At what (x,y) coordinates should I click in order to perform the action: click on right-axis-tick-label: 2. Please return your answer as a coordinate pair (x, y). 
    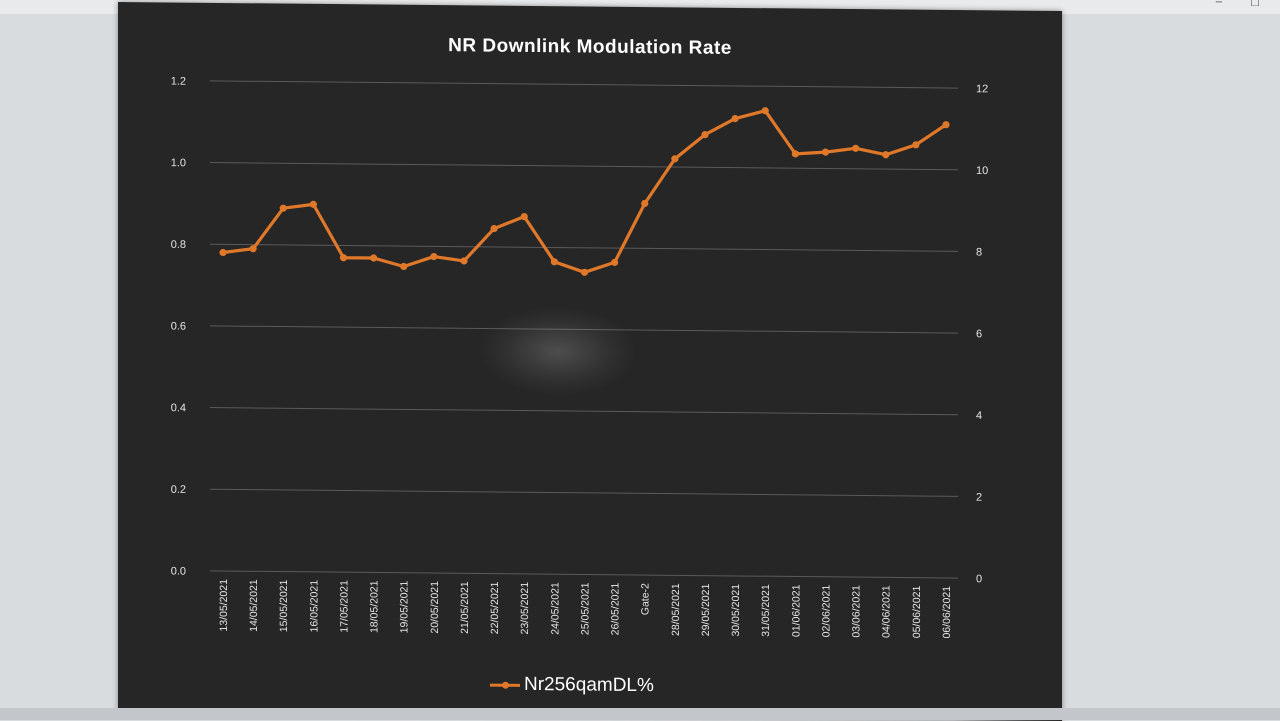
    Looking at the image, I should click on (979, 498).